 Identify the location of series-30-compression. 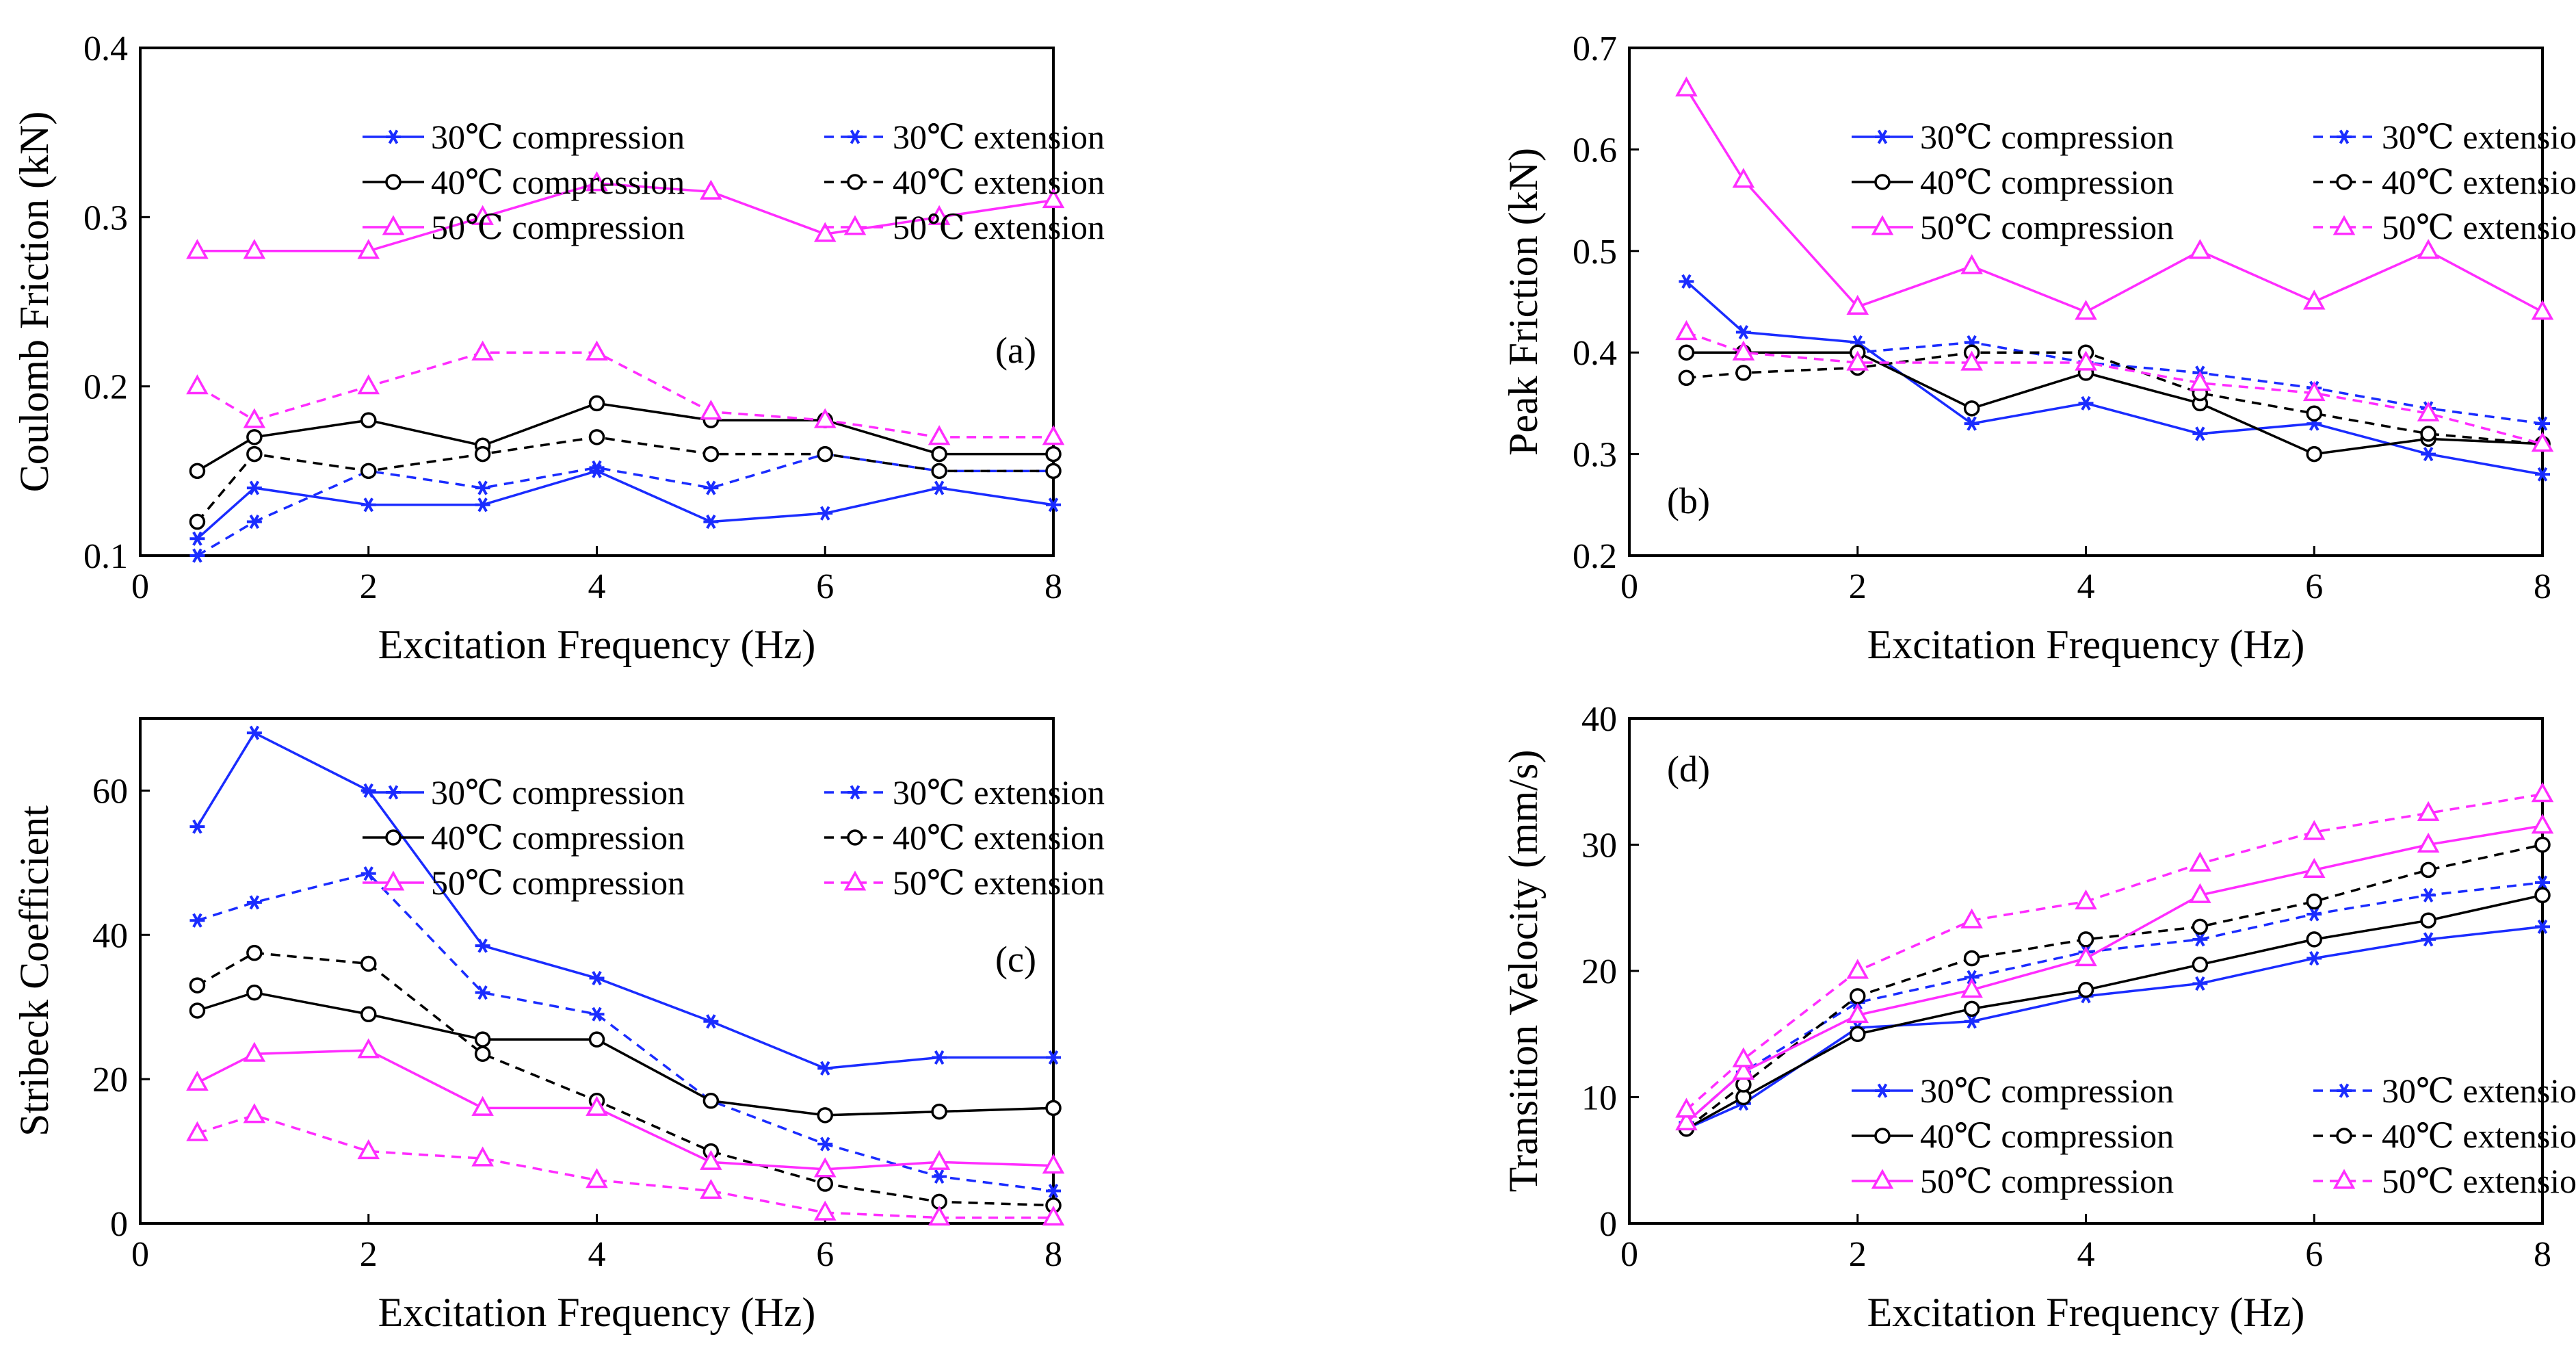
(625, 504).